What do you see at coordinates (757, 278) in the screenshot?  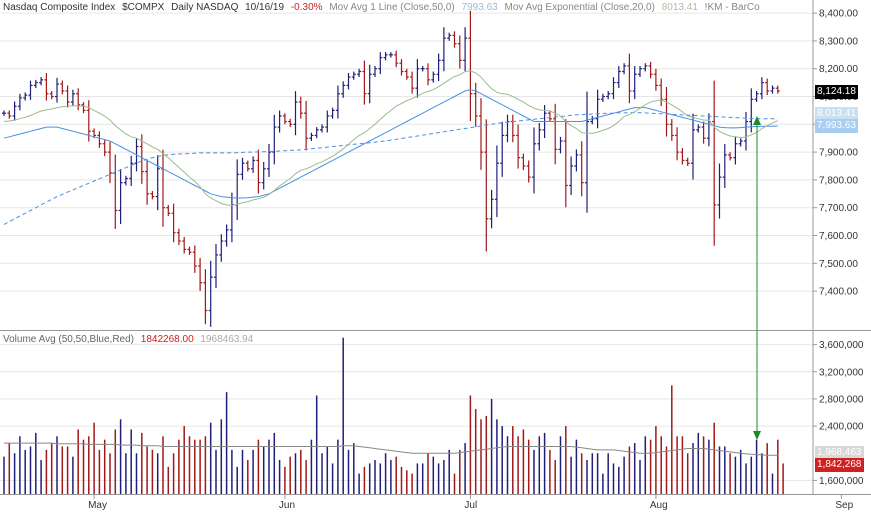 I see `vertical-arrow` at bounding box center [757, 278].